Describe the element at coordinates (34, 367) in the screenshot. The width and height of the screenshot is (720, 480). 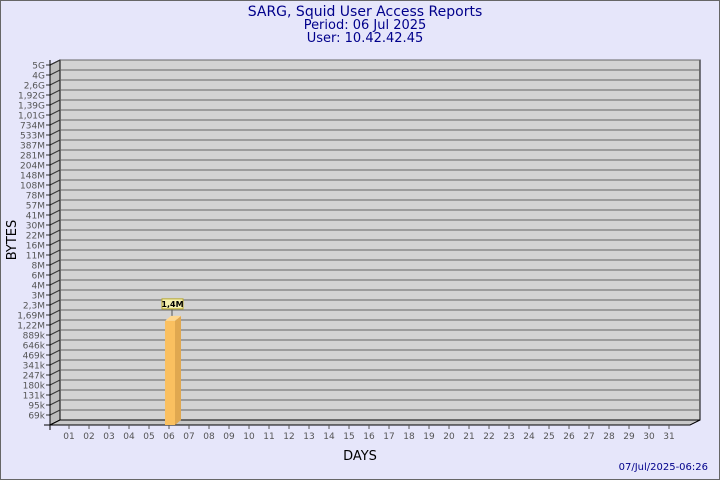
I see `y-tick-label: 341k` at that location.